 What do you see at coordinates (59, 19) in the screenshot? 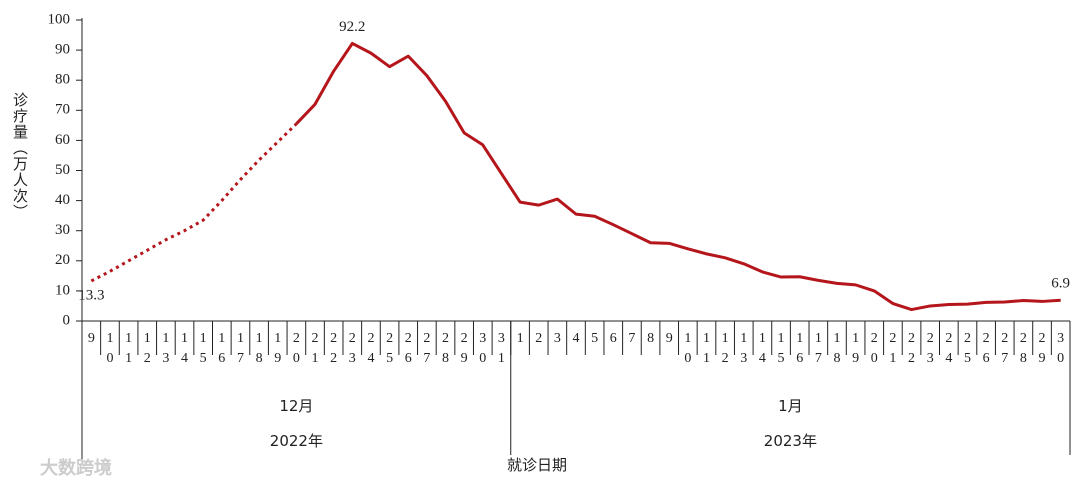
I see `y-tick-label: 100` at bounding box center [59, 19].